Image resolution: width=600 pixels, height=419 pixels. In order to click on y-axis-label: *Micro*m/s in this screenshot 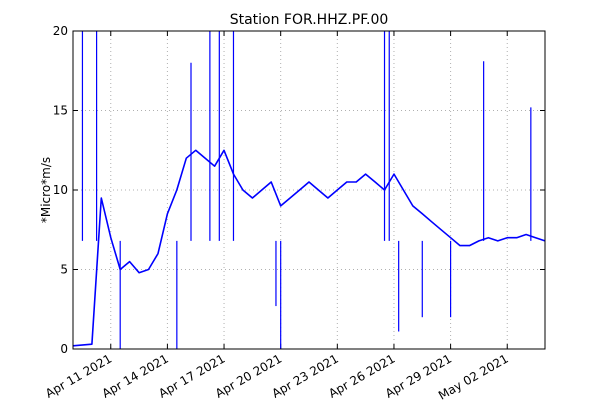, I will do `click(46, 190)`.